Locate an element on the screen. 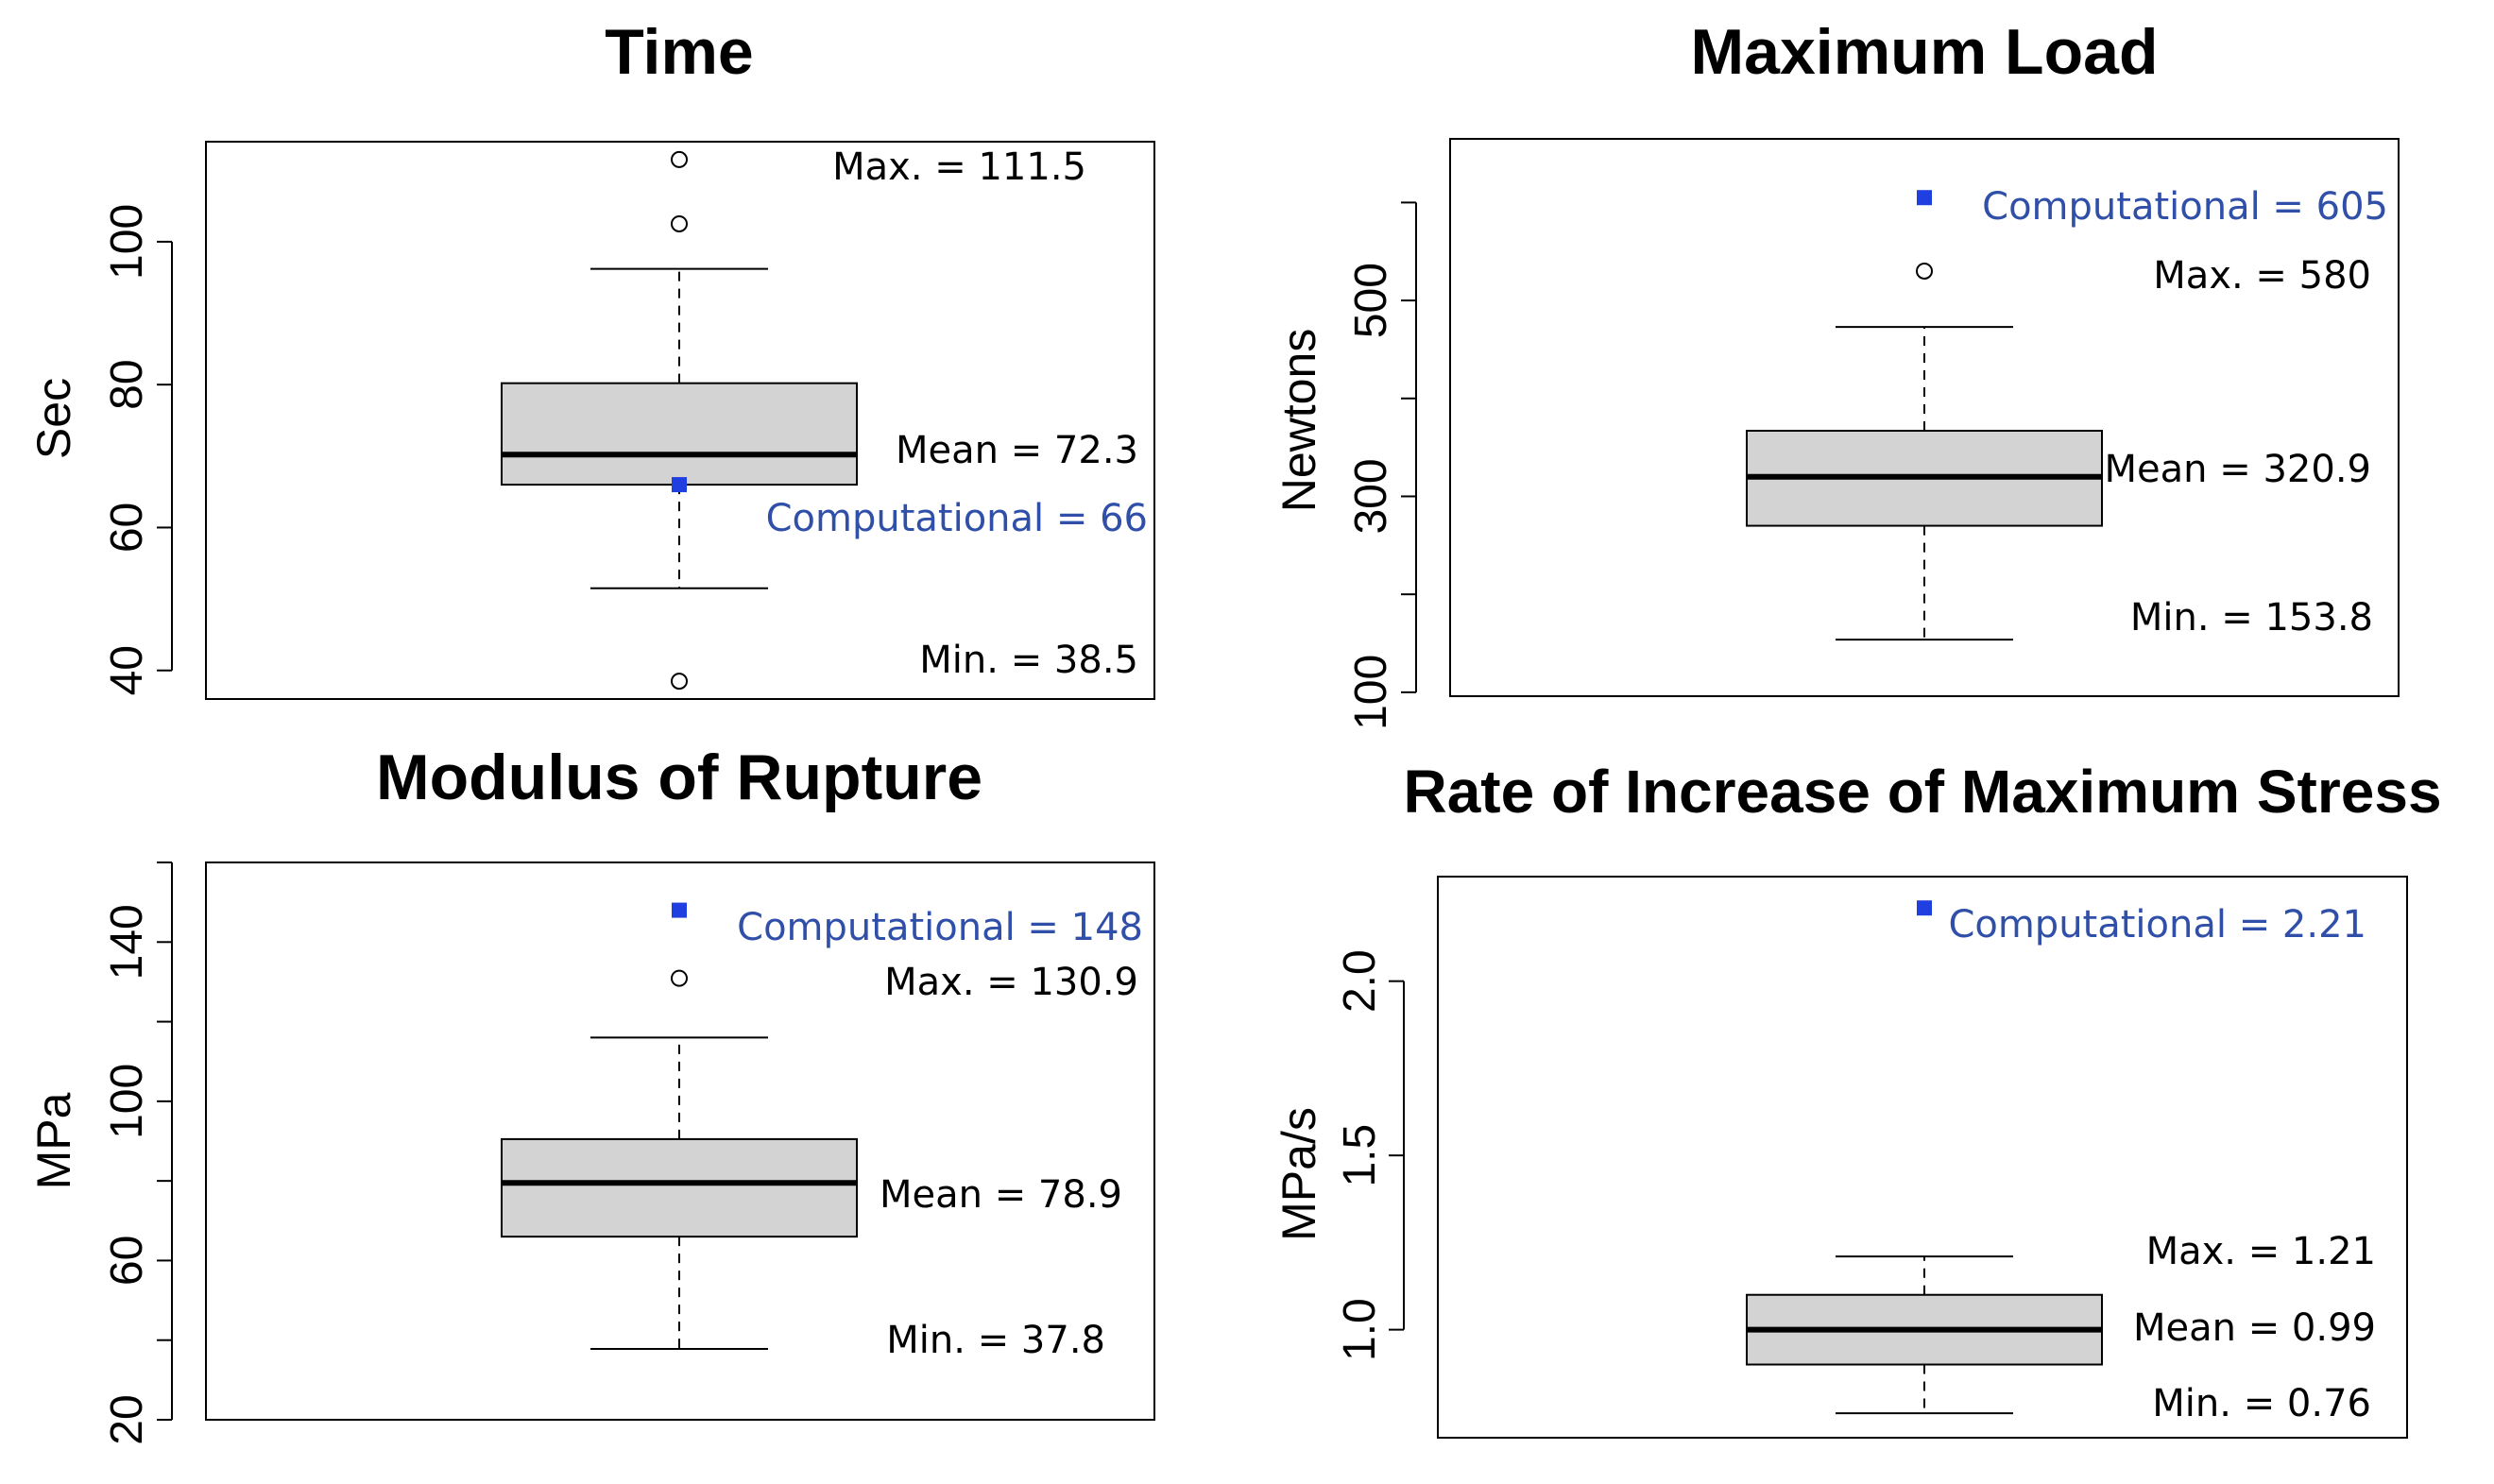 Image resolution: width=2494 pixels, height=1484 pixels. annotation-mean: Mean = 0.99 is located at coordinates (2255, 1328).